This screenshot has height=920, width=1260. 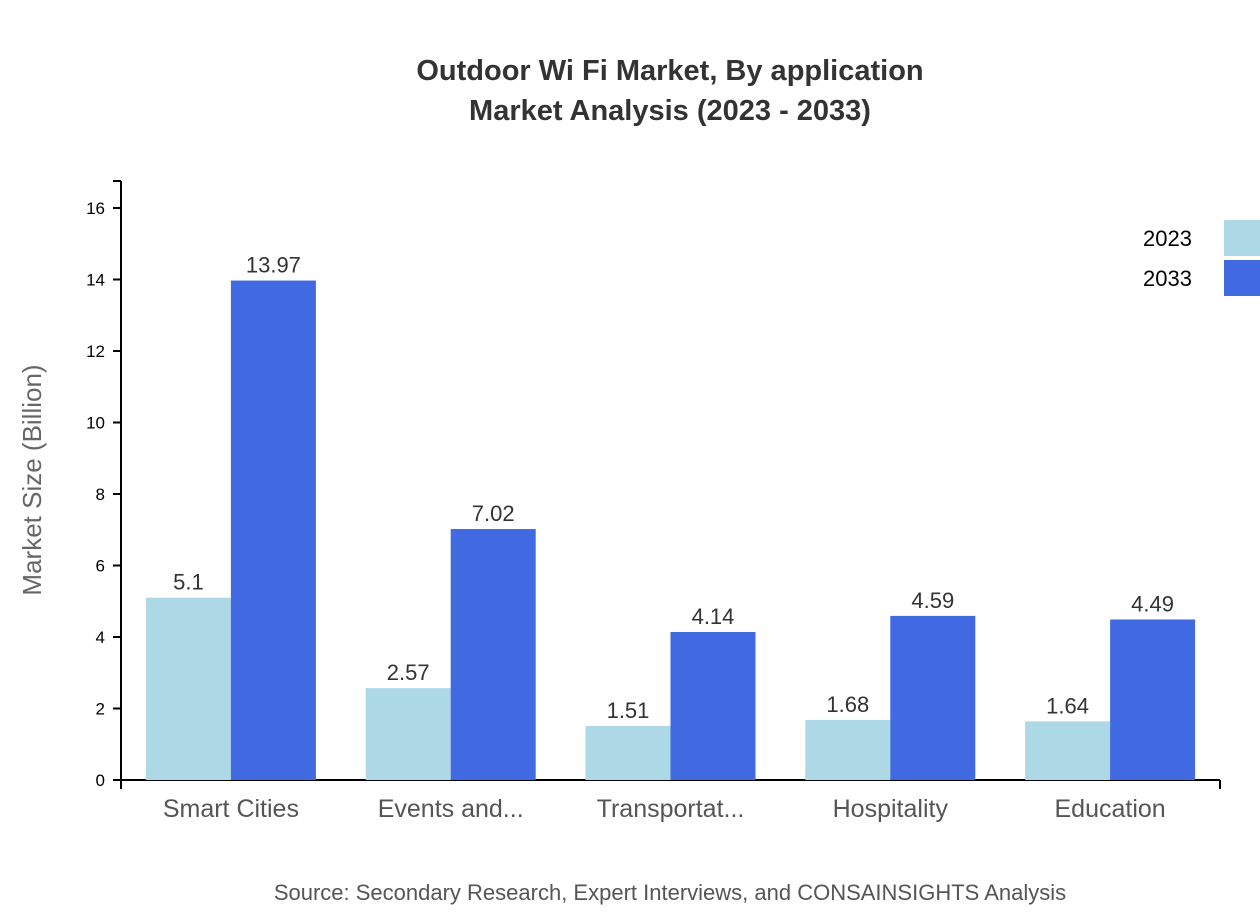 I want to click on chart-subtitle: Market Analysis (2023 - 2033), so click(x=670, y=111).